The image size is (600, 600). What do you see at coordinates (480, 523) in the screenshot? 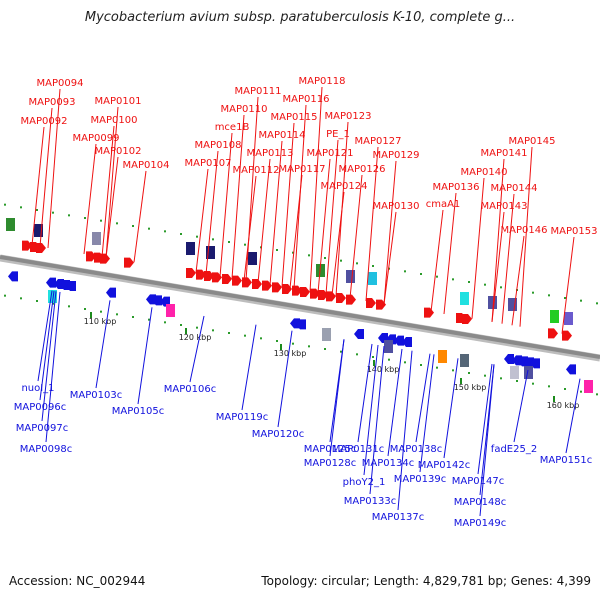
I see `reverse-gene-label: MAP0149c` at bounding box center [480, 523].